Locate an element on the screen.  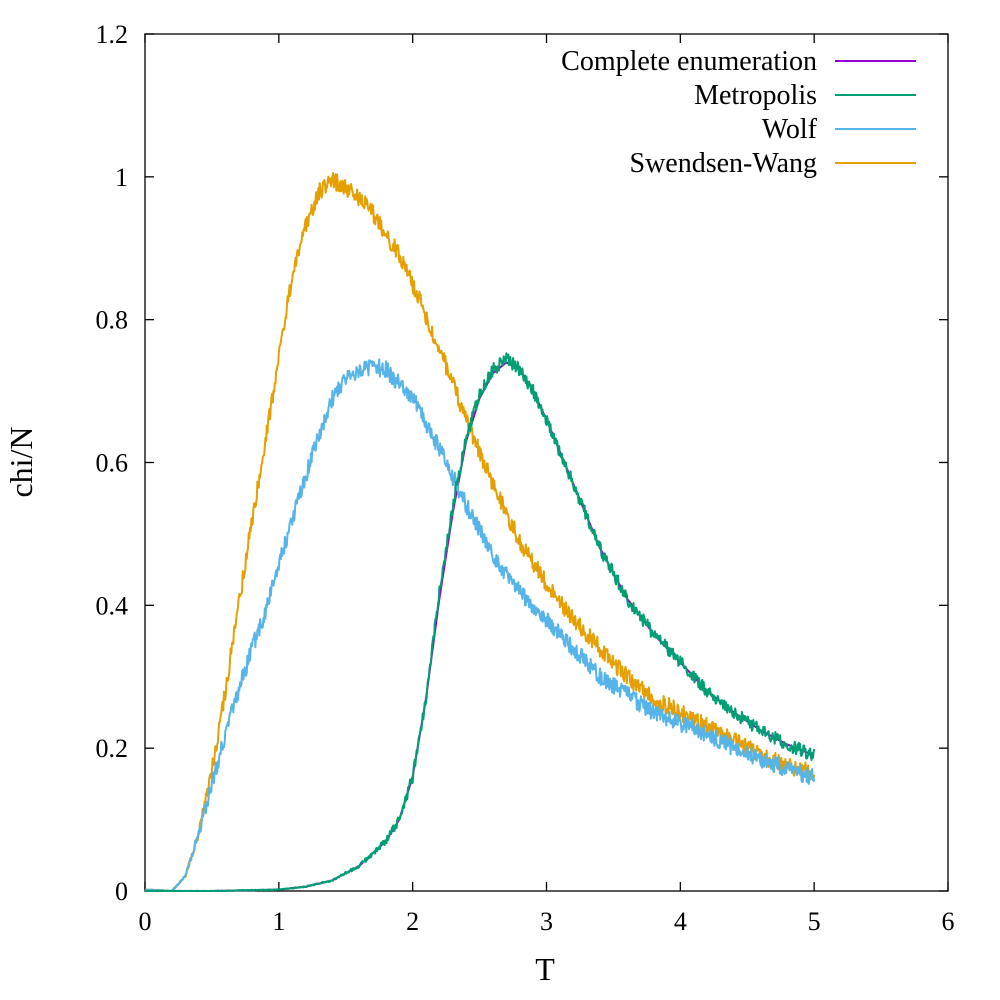
x-tick-label: 4 is located at coordinates (680, 921).